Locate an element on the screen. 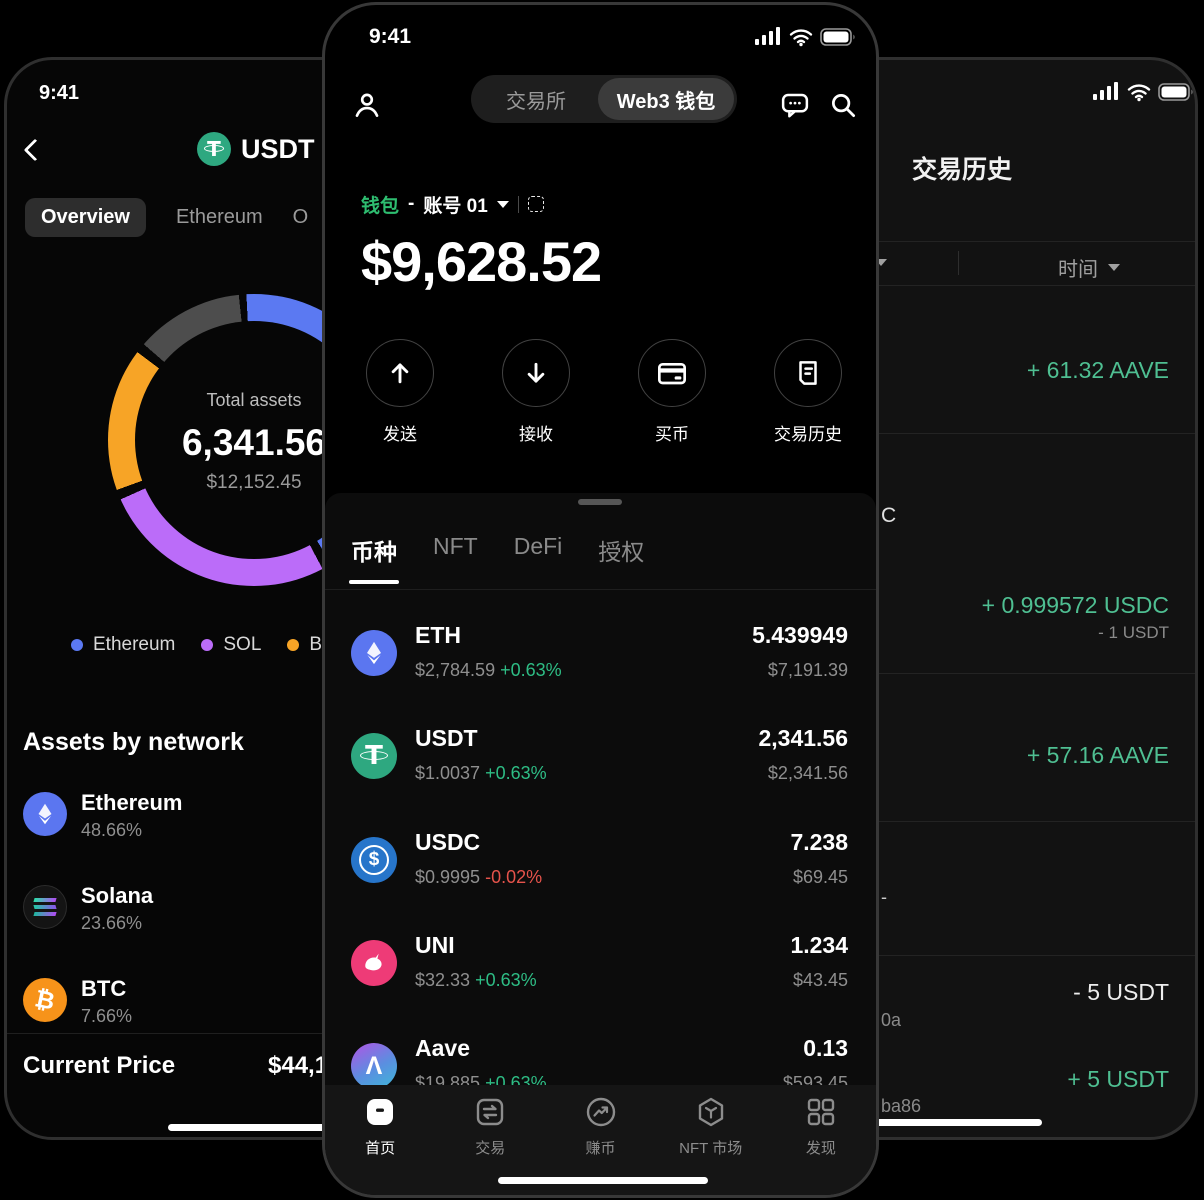  network-row-solana: Solana 23.66% is located at coordinates (183, 926).